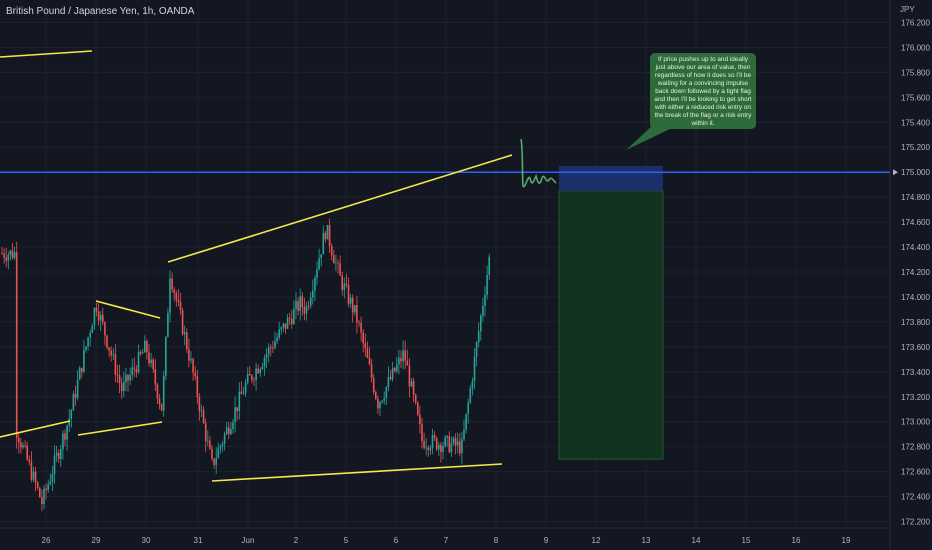 Image resolution: width=932 pixels, height=550 pixels. I want to click on price-tick-label: 172.800, so click(915, 447).